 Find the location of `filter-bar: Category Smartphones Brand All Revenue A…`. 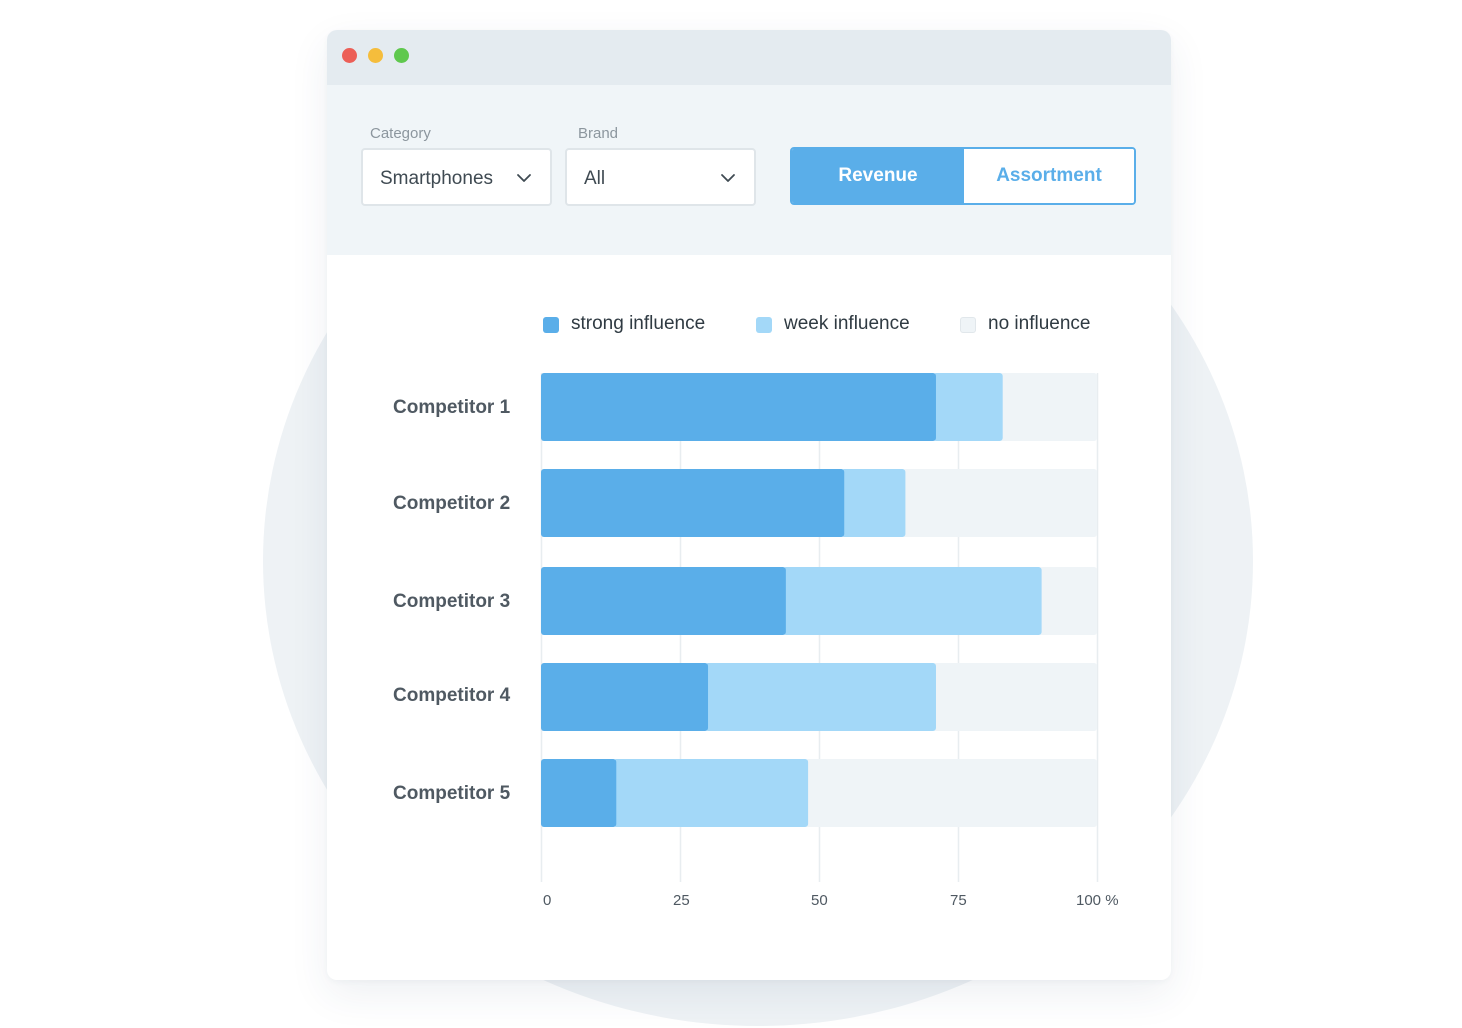

filter-bar: Category Smartphones Brand All Revenue A… is located at coordinates (749, 170).